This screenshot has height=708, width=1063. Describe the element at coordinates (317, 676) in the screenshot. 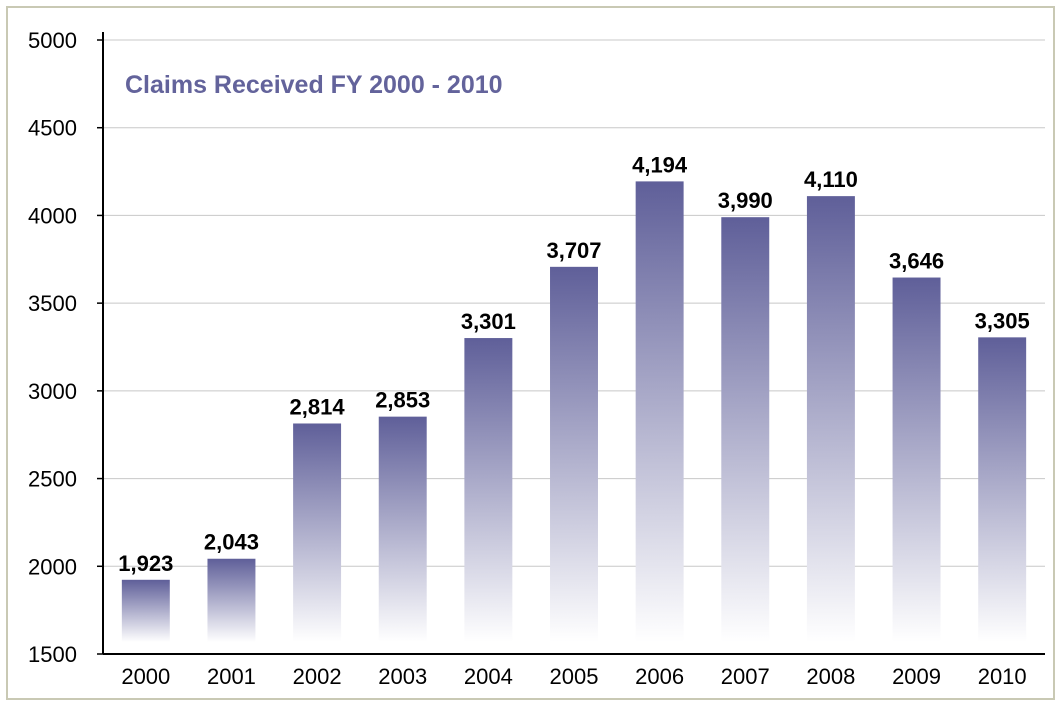

I see `x-tick-label-2002: 2002` at that location.